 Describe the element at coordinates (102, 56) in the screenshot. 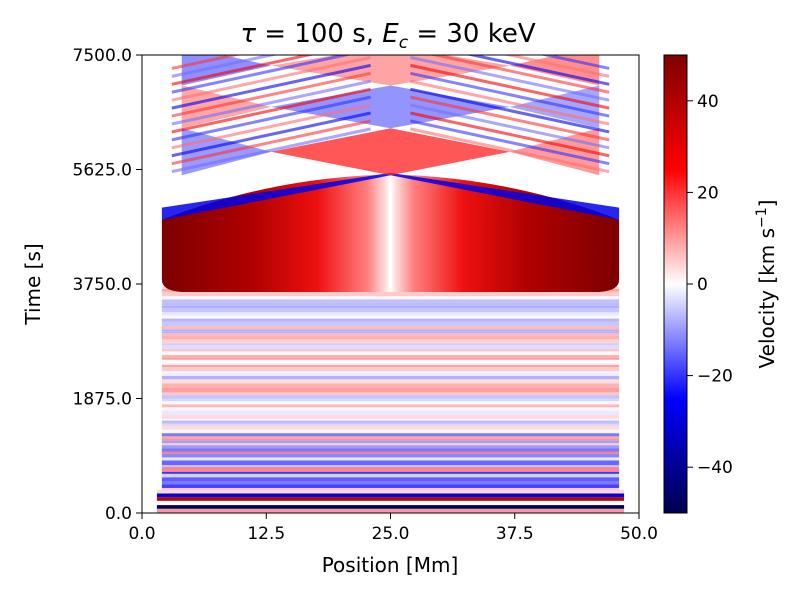

I see `y-tick-label: 7500.0` at that location.